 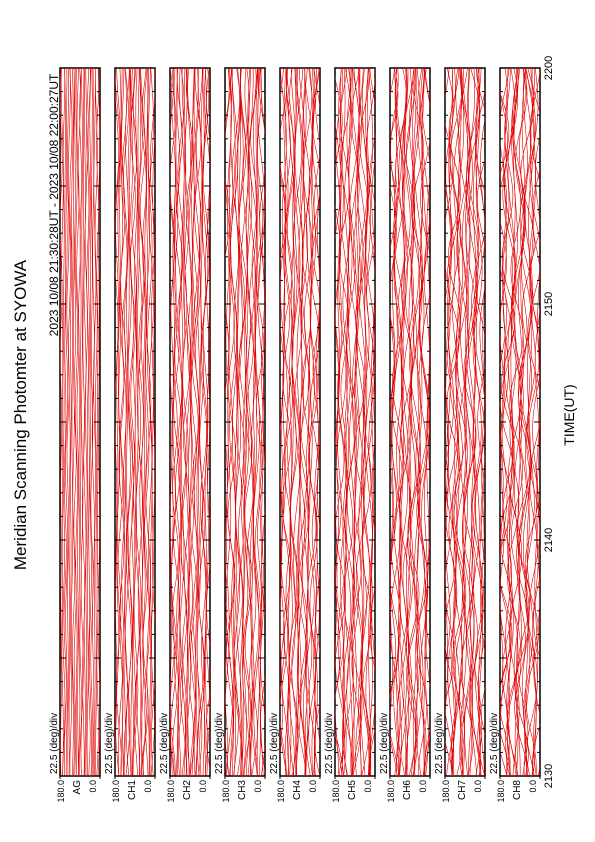 What do you see at coordinates (352, 790) in the screenshot?
I see `panel-name: CH5` at bounding box center [352, 790].